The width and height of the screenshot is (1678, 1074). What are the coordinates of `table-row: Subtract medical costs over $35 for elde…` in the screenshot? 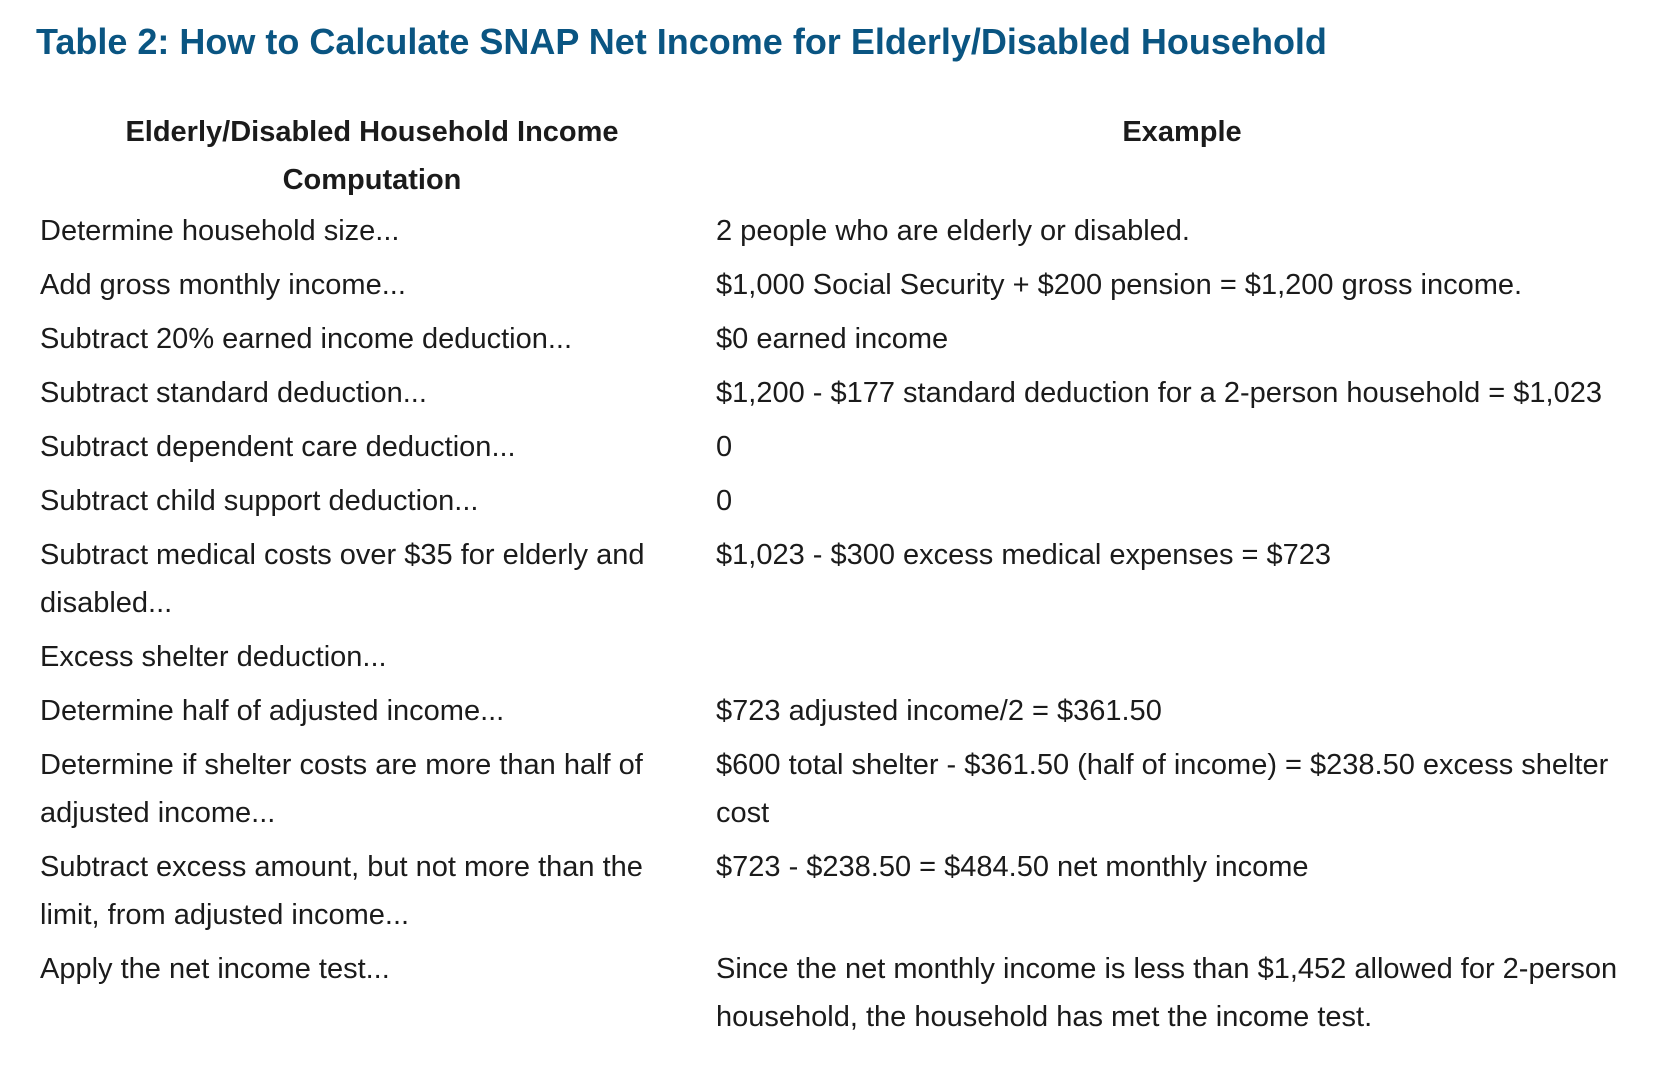 It's located at (844, 579).